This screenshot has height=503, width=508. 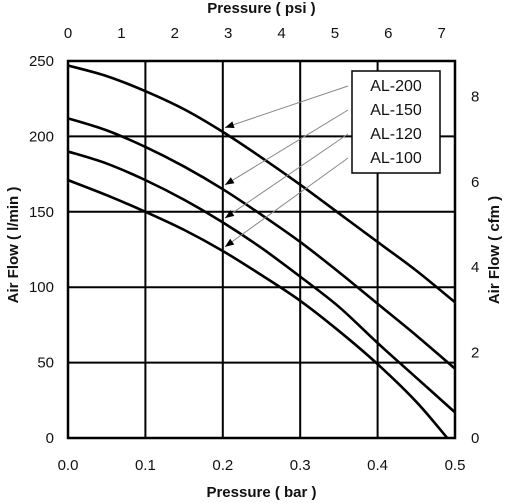 What do you see at coordinates (145, 465) in the screenshot?
I see `x-tick-label: 0.1` at bounding box center [145, 465].